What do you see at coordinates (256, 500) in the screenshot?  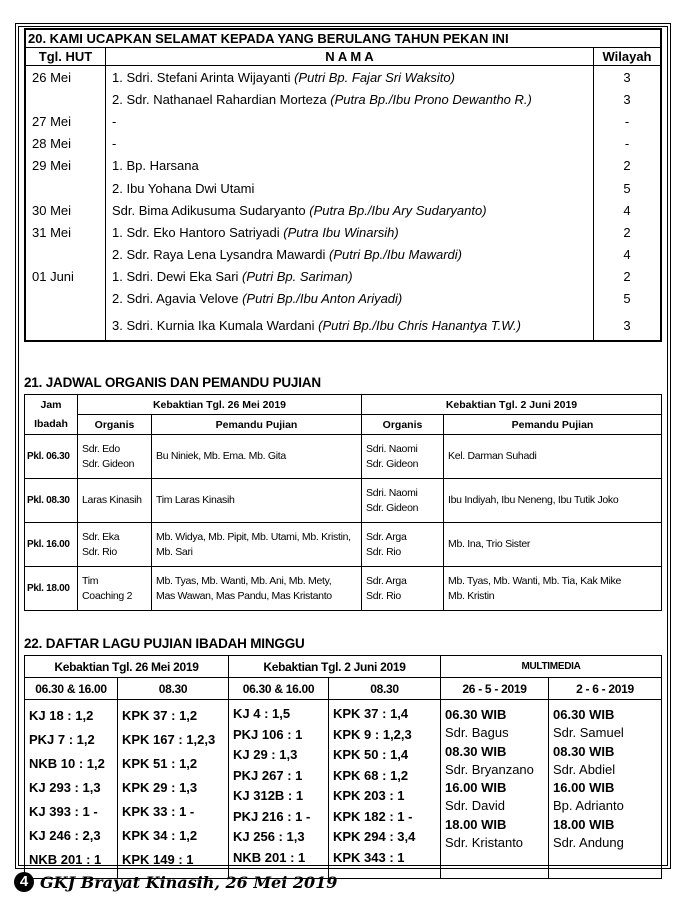 I see `leader-26mei: Tim Laras Kinasih` at bounding box center [256, 500].